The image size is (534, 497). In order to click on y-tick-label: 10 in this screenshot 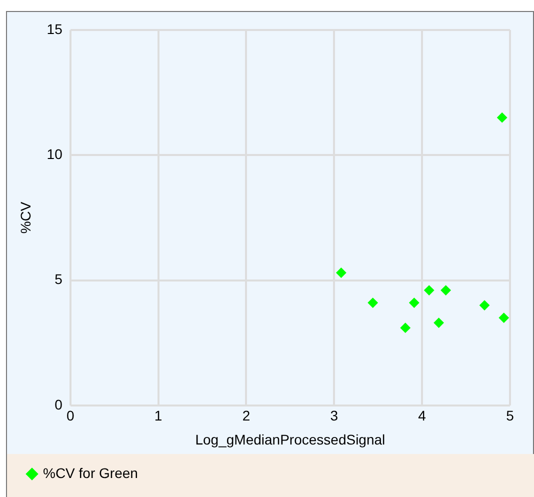, I will do `click(54, 154)`.